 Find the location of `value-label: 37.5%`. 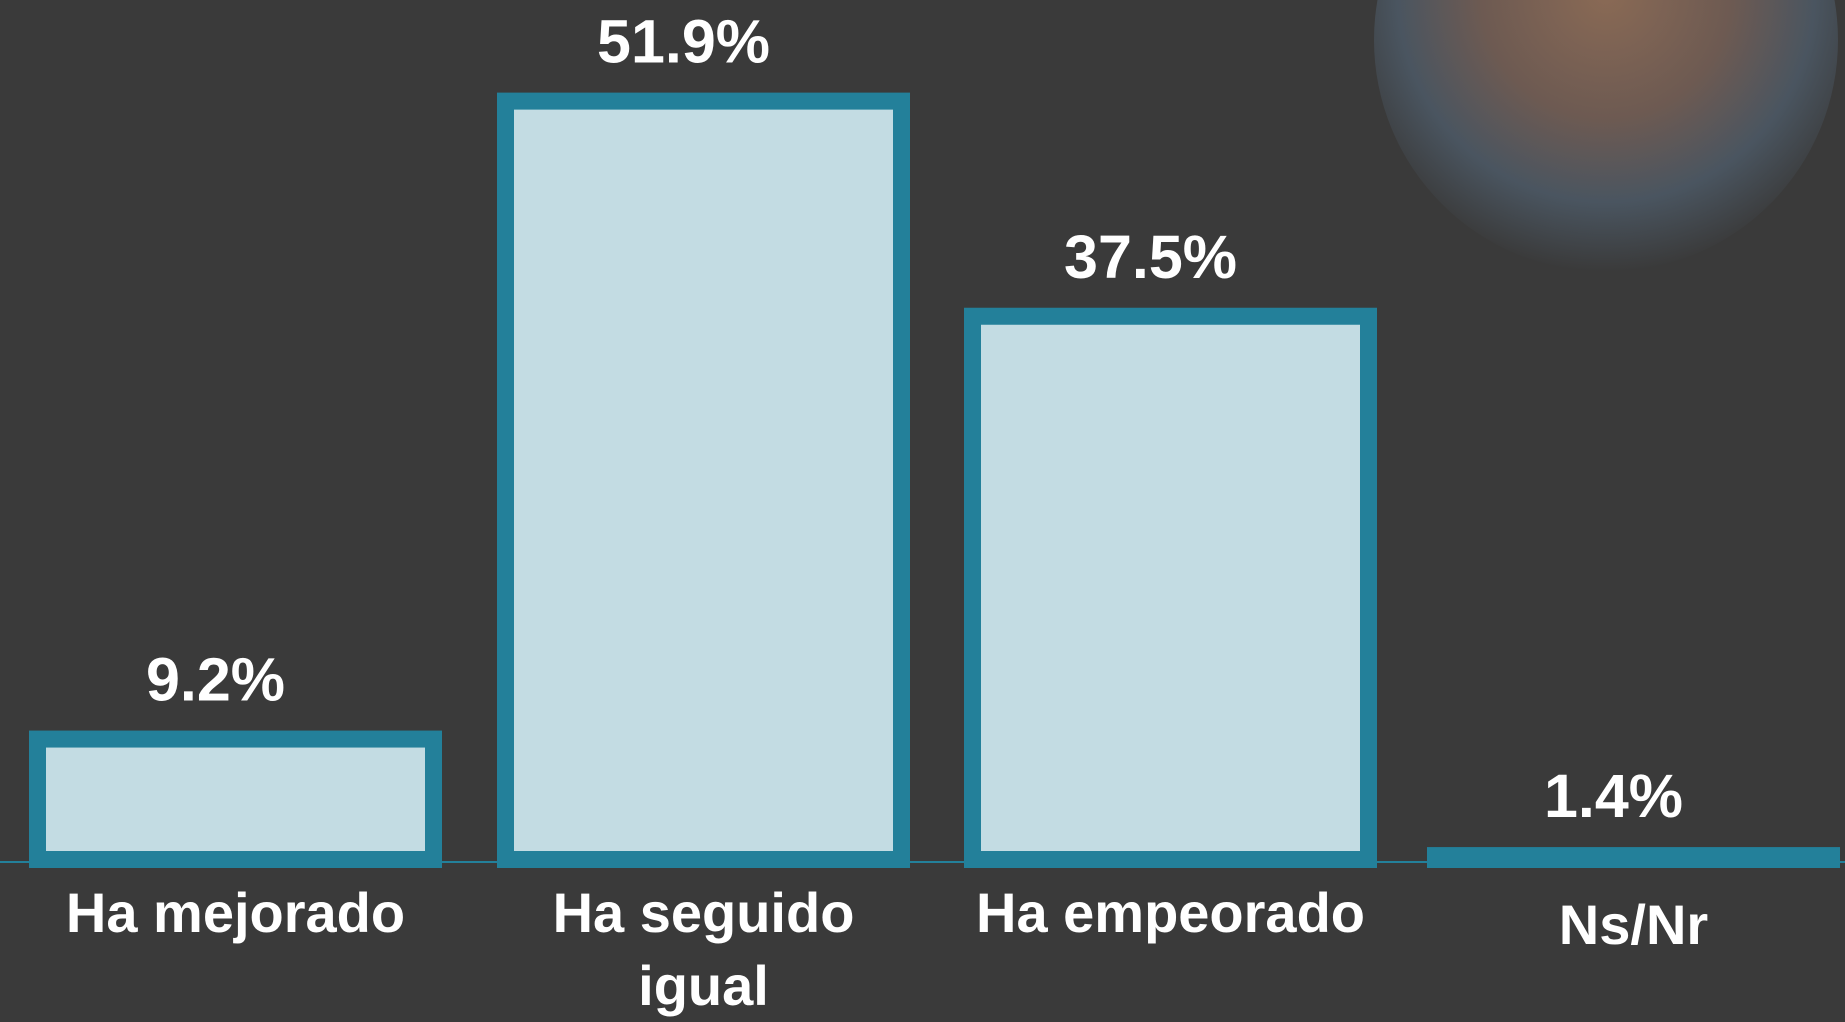

value-label: 37.5% is located at coordinates (1150, 257).